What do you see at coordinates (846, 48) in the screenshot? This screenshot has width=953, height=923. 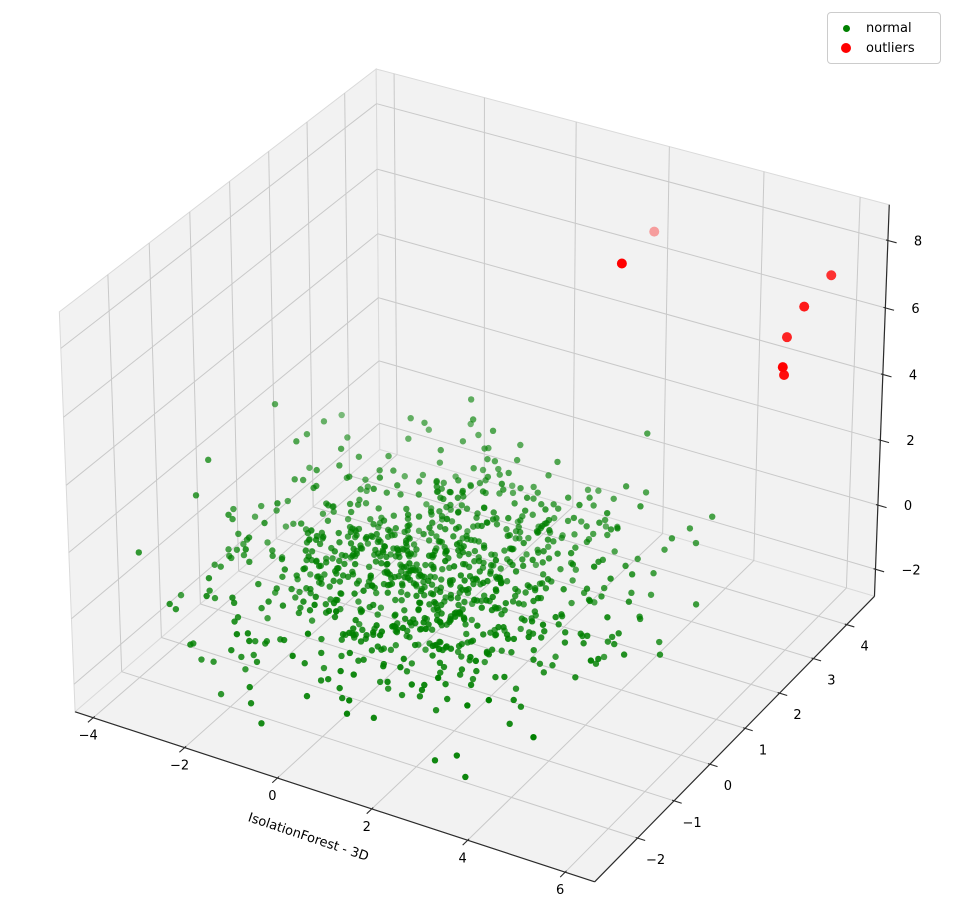 I see `outliers-marker-swatch` at bounding box center [846, 48].